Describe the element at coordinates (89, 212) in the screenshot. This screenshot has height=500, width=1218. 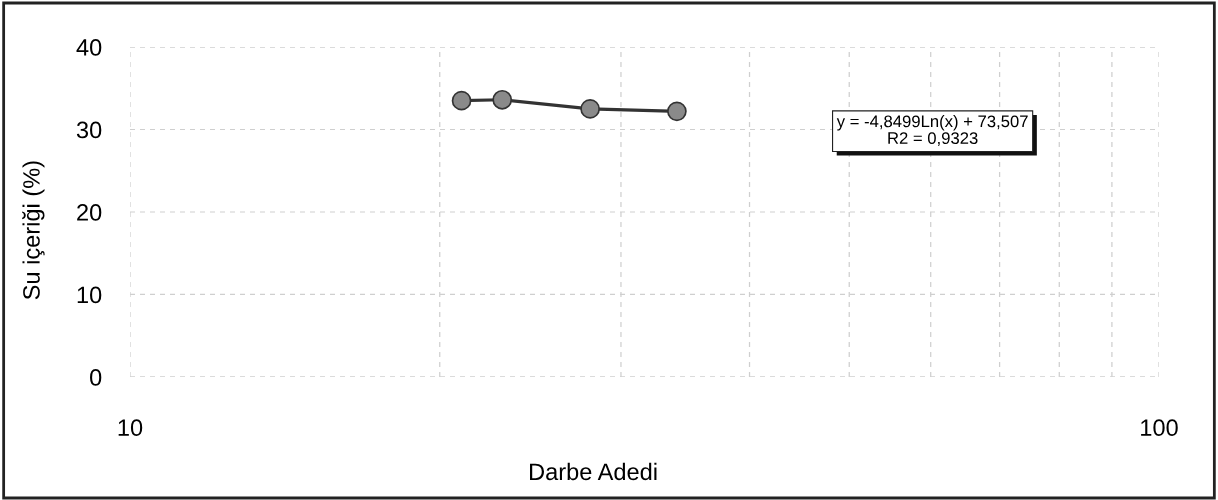
I see `y-tick-label: 20` at that location.